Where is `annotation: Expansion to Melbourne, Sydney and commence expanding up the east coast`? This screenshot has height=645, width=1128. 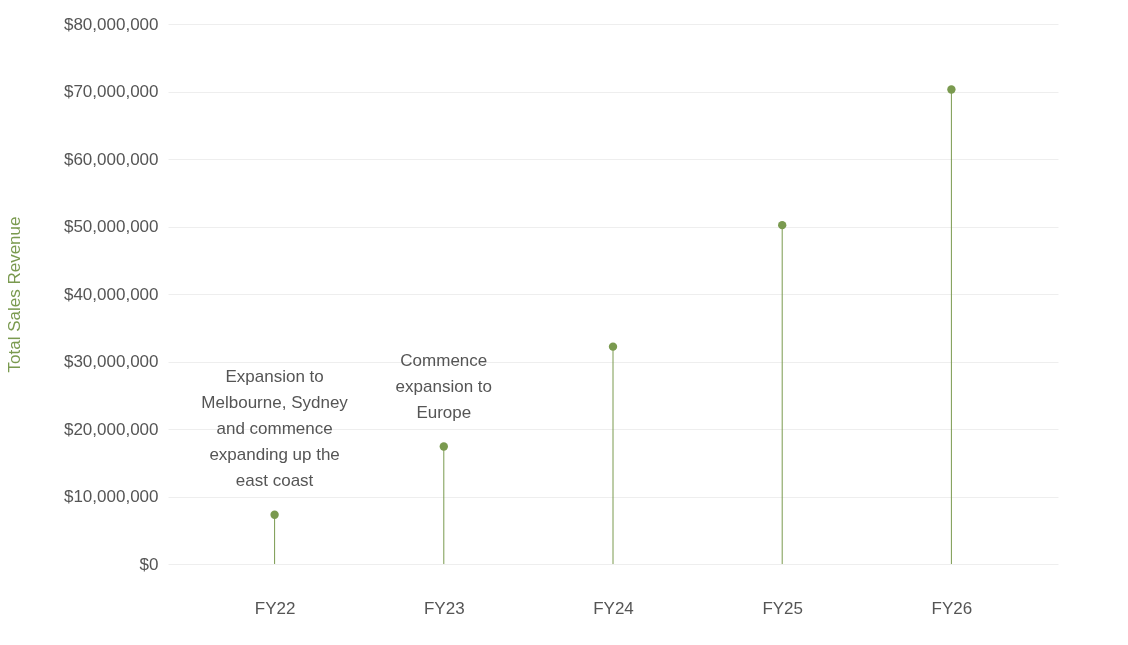
annotation: Expansion to Melbourne, Sydney and commence expanding up the east coast is located at coordinates (275, 428).